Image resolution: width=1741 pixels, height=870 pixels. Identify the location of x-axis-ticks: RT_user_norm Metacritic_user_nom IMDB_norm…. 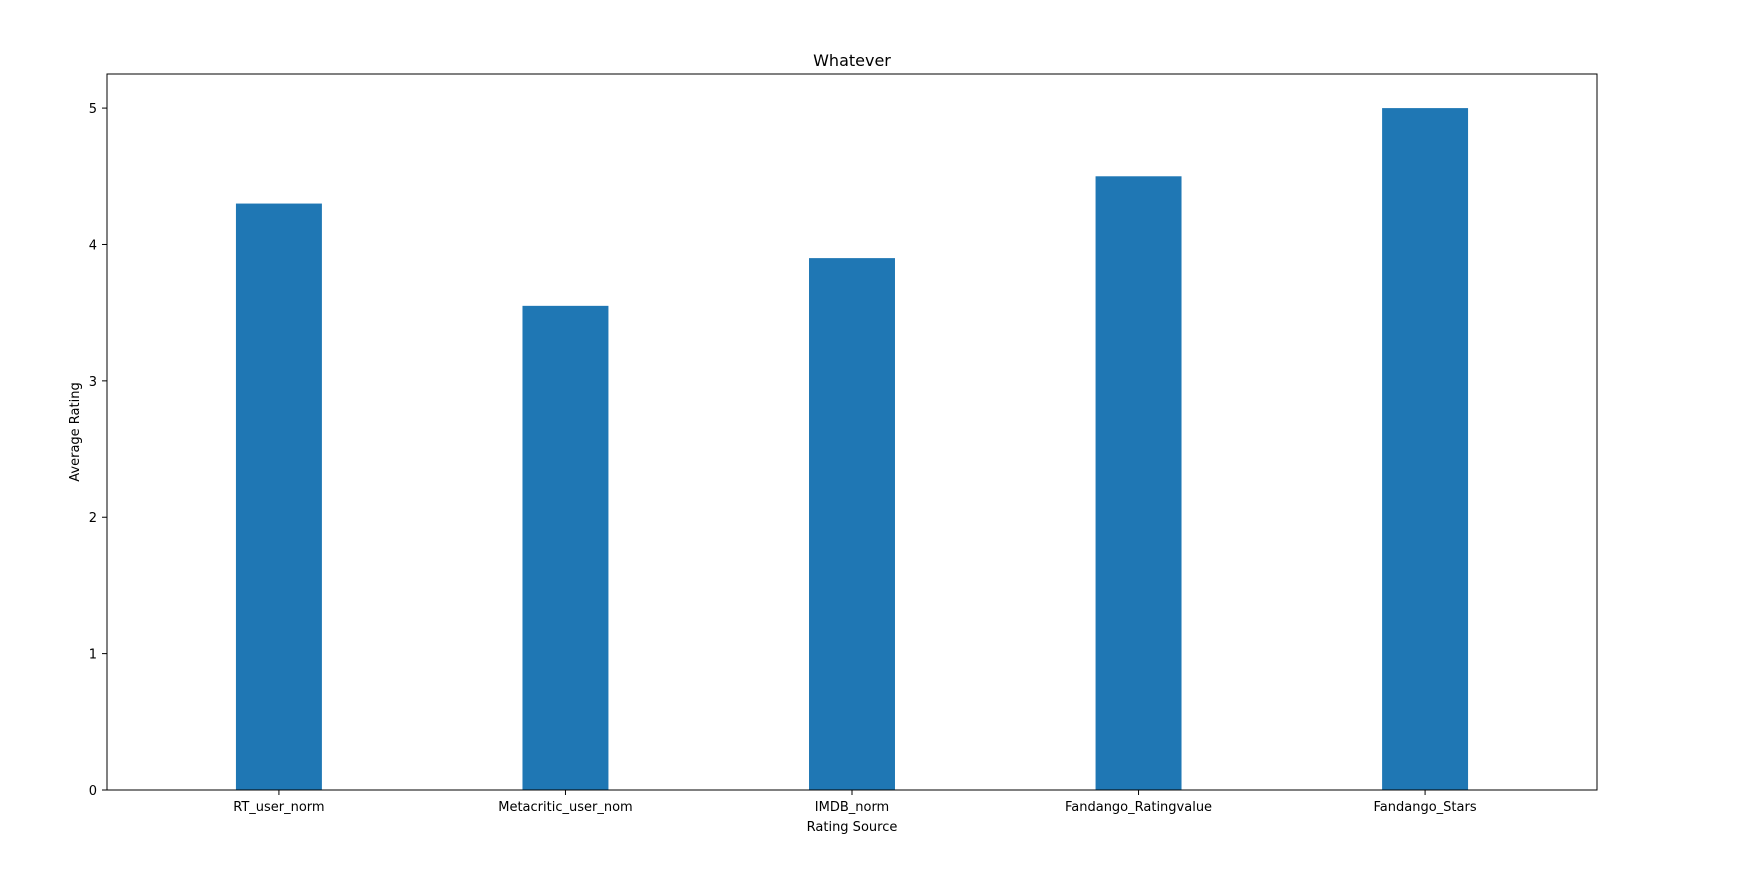
(855, 802).